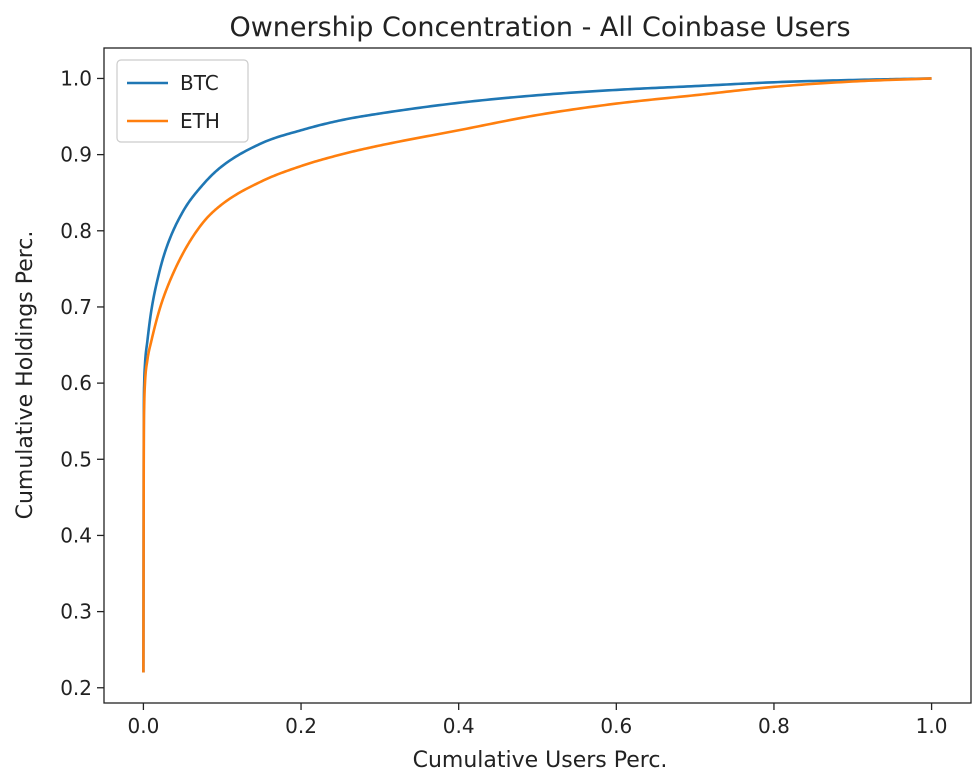 The height and width of the screenshot is (774, 980). What do you see at coordinates (76, 535) in the screenshot?
I see `y-tick-label: 0.4` at bounding box center [76, 535].